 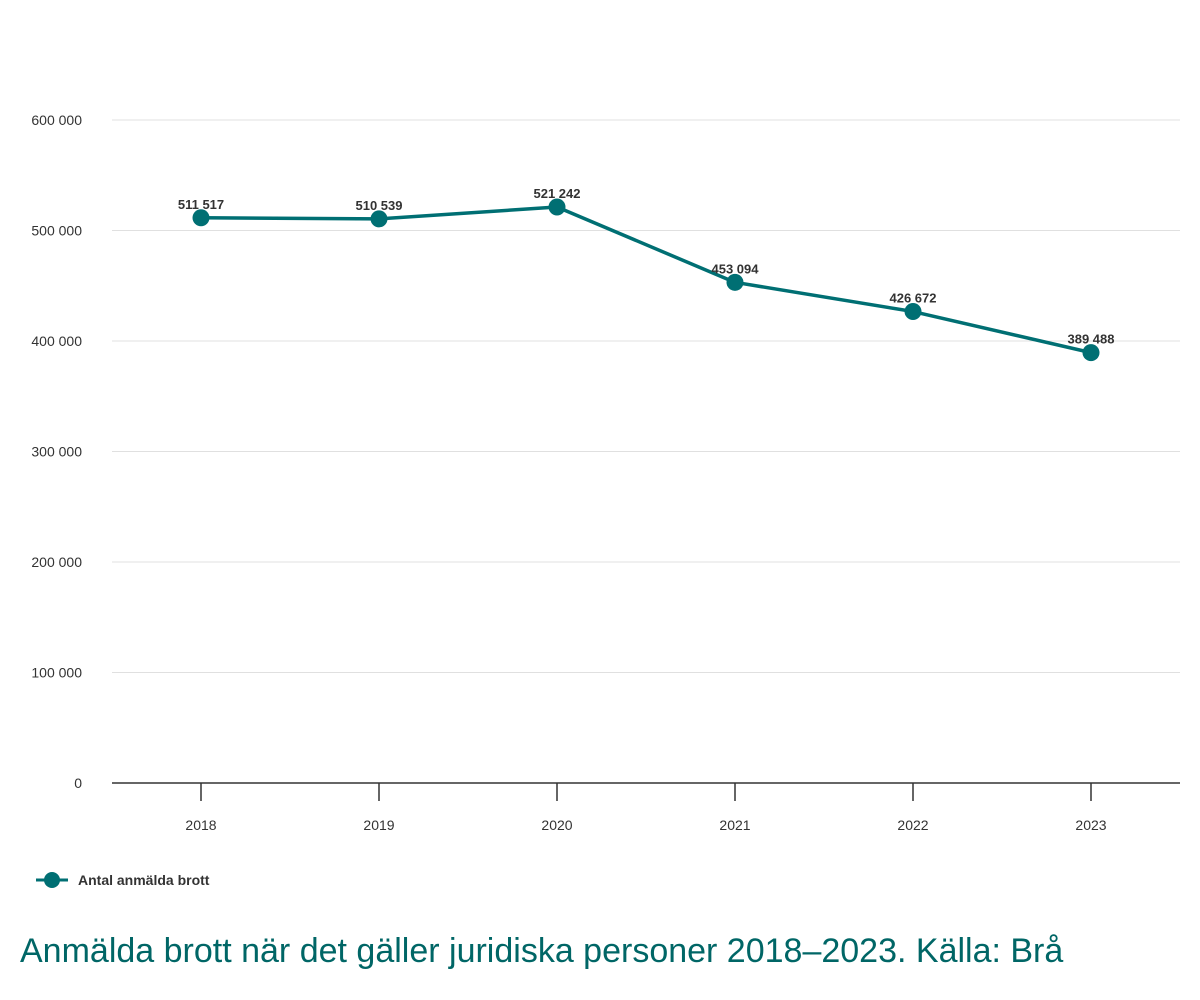 I want to click on y-tick-label: 400 000, so click(x=56, y=341).